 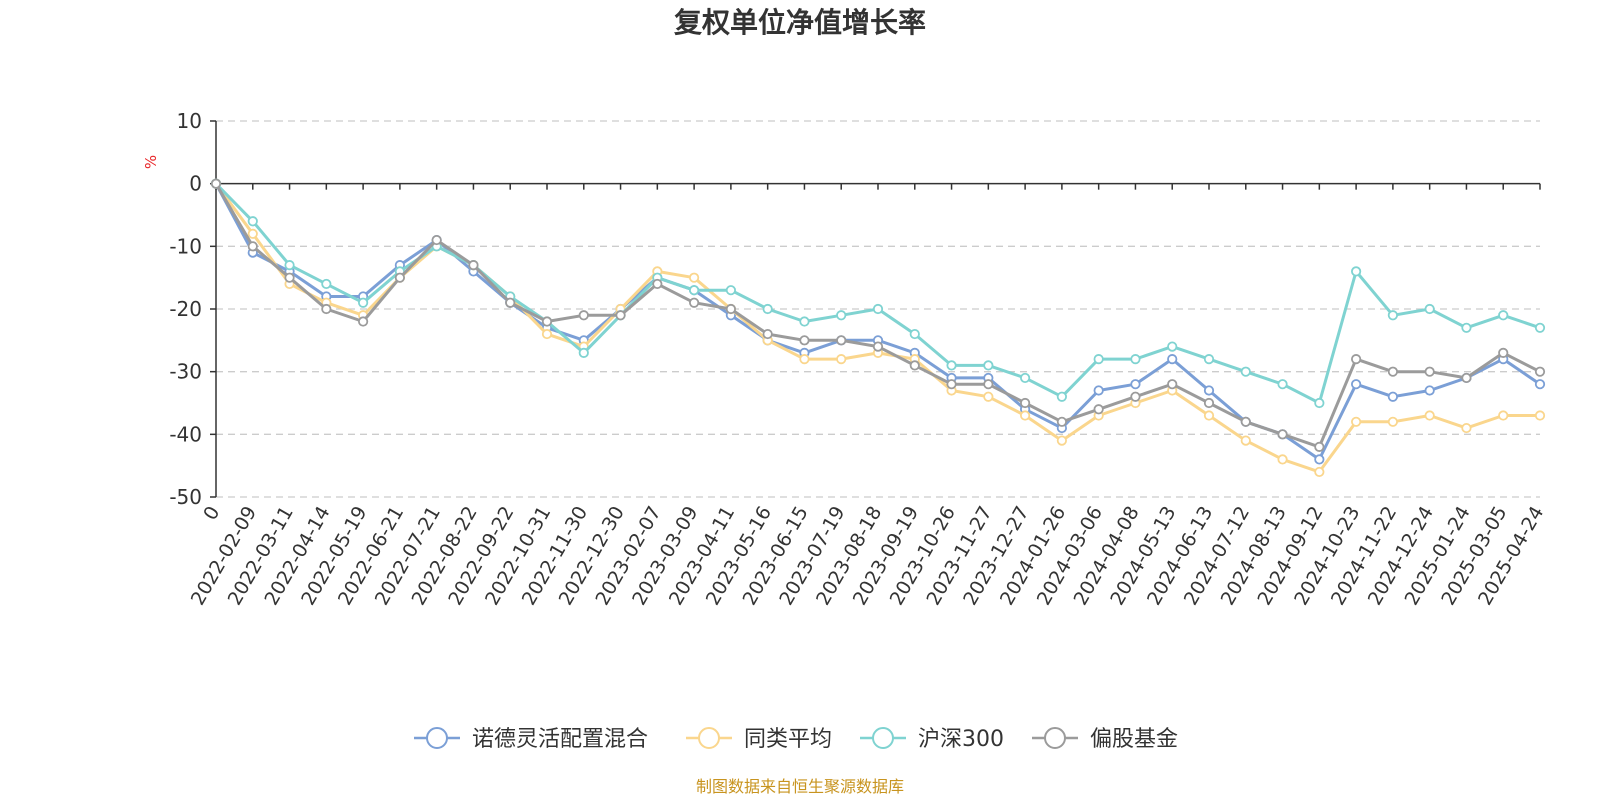 What do you see at coordinates (211, 513) in the screenshot?
I see `x-tick-label: 0` at bounding box center [211, 513].